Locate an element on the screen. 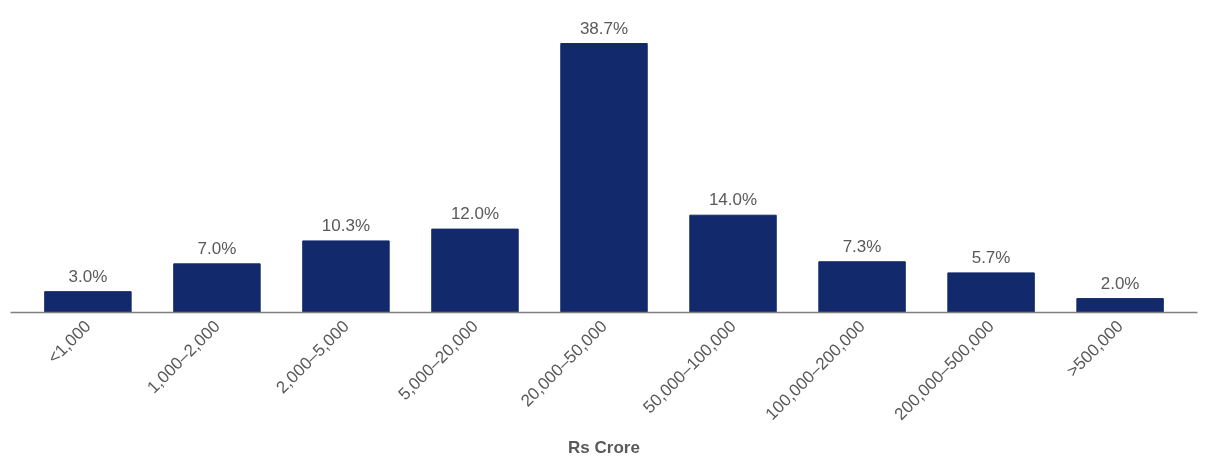  data-label: 14.0% is located at coordinates (733, 200).